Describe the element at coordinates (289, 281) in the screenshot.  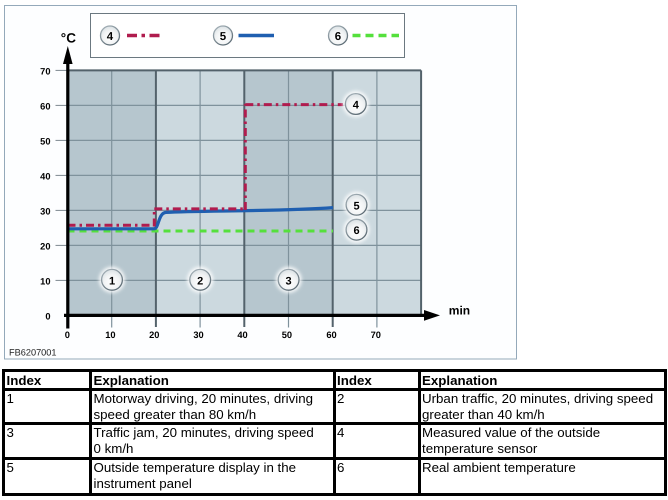
I see `svg-text: 3` at that location.